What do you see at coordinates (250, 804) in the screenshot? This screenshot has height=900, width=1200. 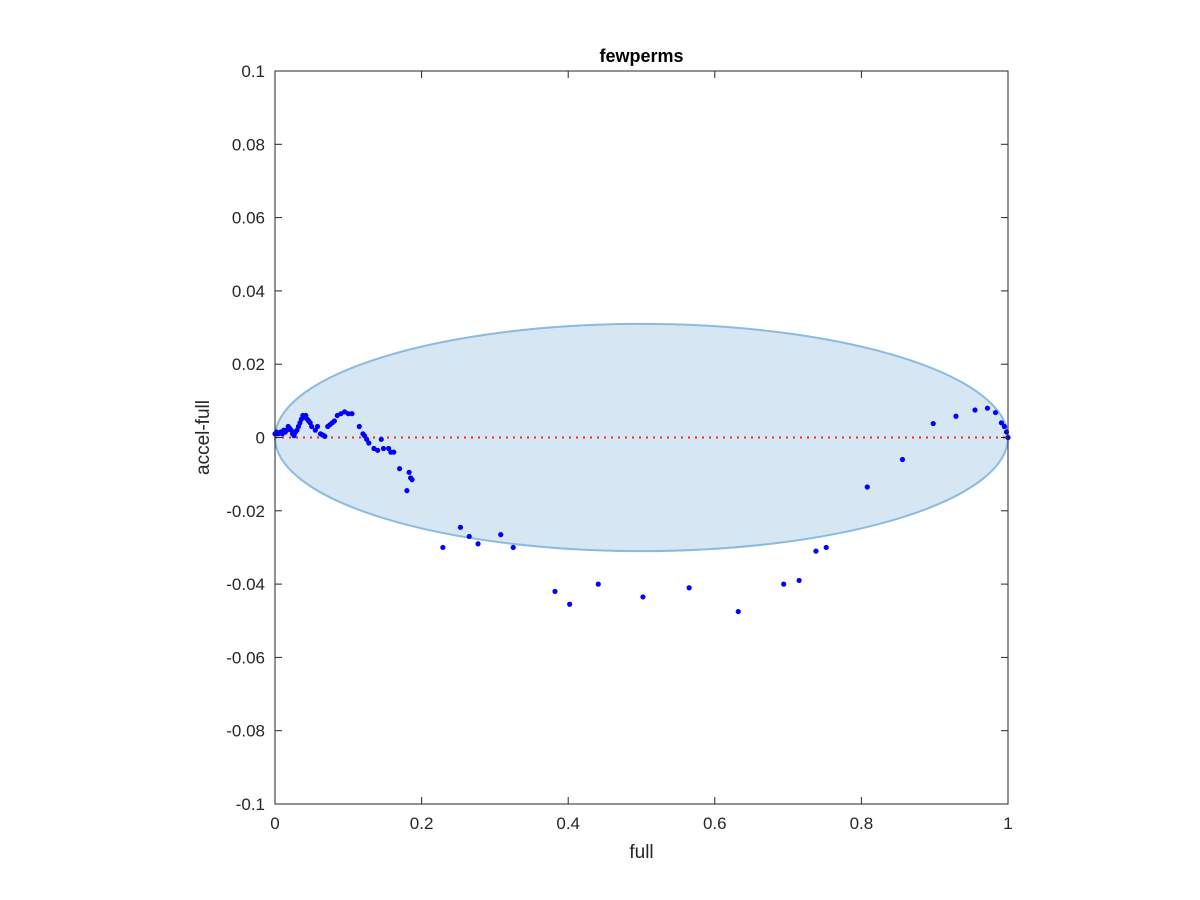 I see `y-tick-label: -0.1` at bounding box center [250, 804].